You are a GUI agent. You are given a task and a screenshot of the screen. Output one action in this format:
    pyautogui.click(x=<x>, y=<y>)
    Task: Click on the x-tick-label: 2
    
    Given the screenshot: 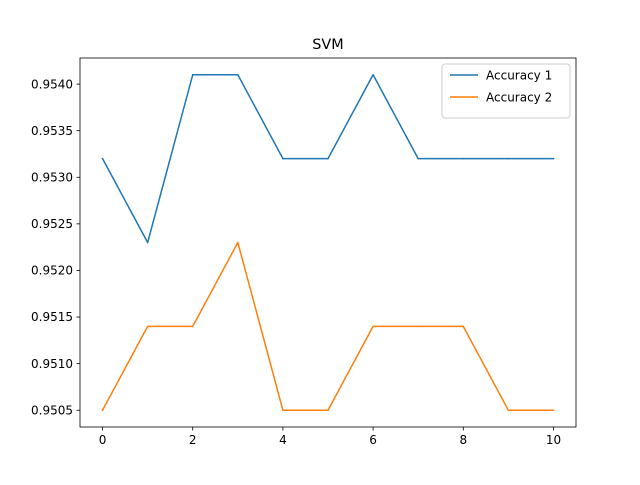 What is the action you would take?
    pyautogui.click(x=193, y=440)
    